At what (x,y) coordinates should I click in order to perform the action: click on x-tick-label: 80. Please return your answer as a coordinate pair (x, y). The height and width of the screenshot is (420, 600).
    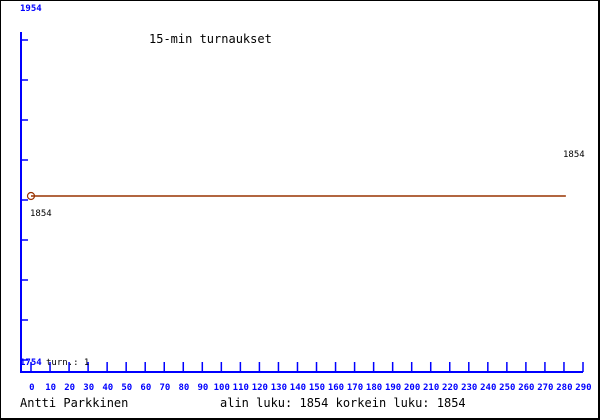
    Looking at the image, I should click on (184, 388).